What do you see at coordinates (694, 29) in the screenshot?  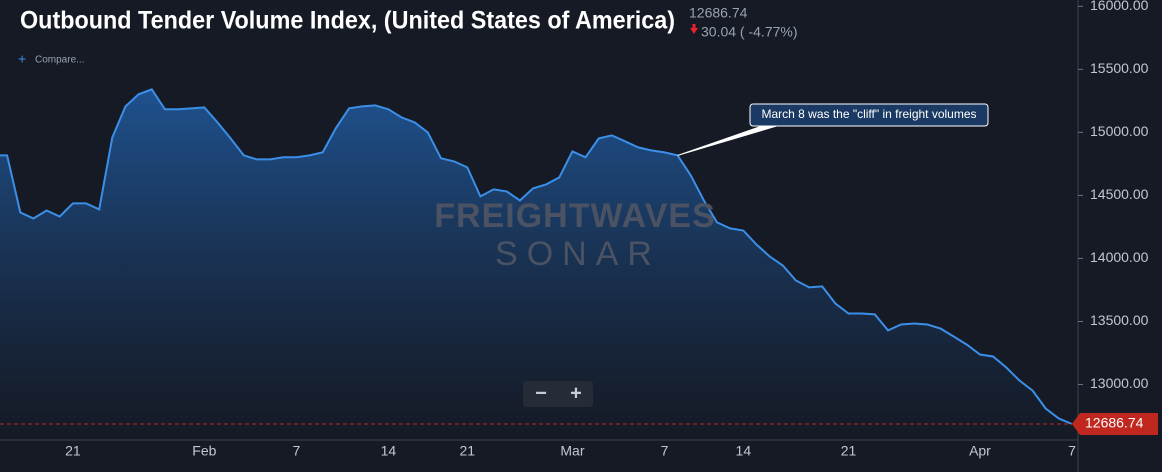 I see `down-arrow` at bounding box center [694, 29].